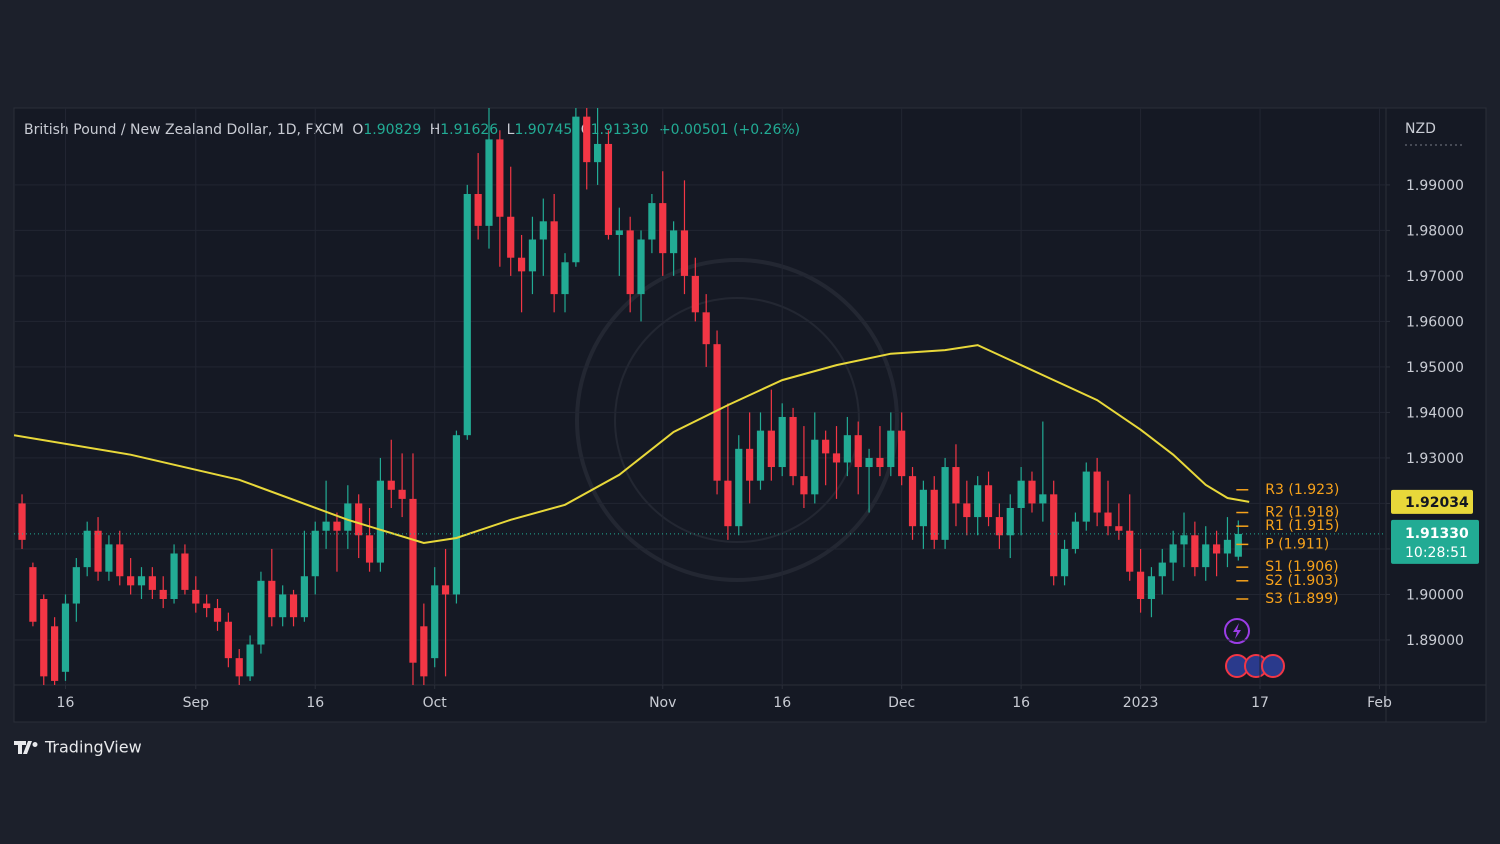 This screenshot has width=1500, height=844. What do you see at coordinates (1302, 526) in the screenshot?
I see `pivot-label: R1 (1.915)` at bounding box center [1302, 526].